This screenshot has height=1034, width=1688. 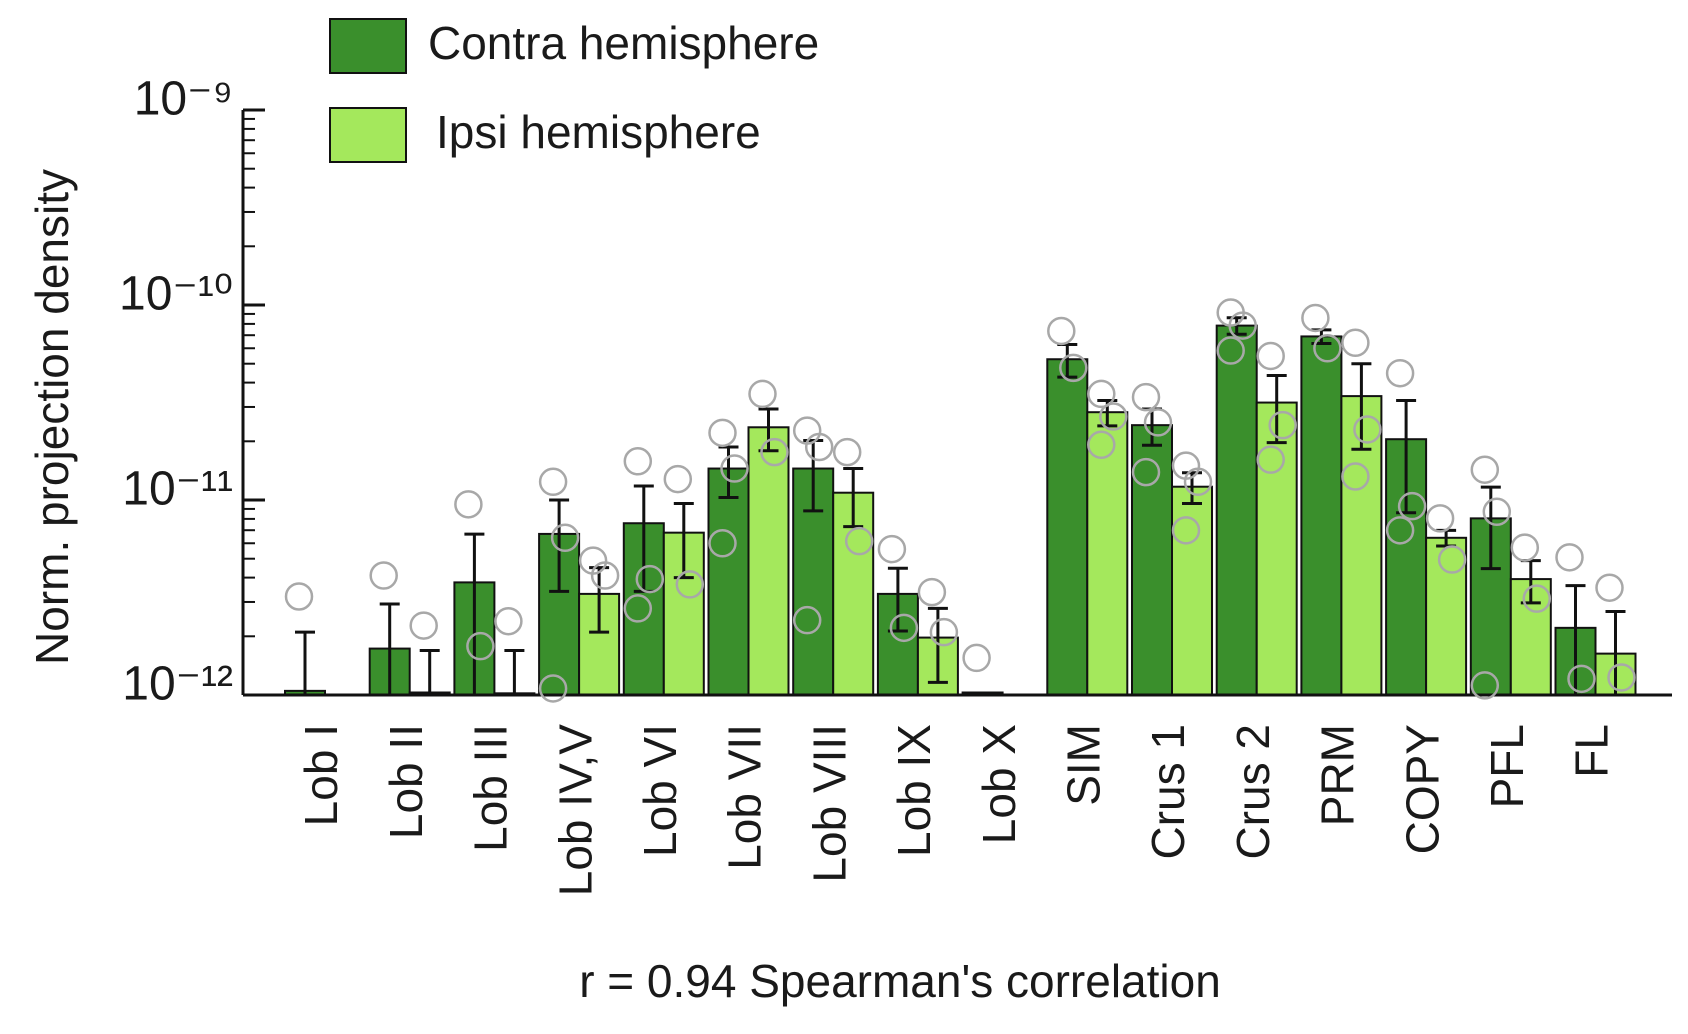 I want to click on legend-label: Contra hemisphere, so click(x=623, y=43).